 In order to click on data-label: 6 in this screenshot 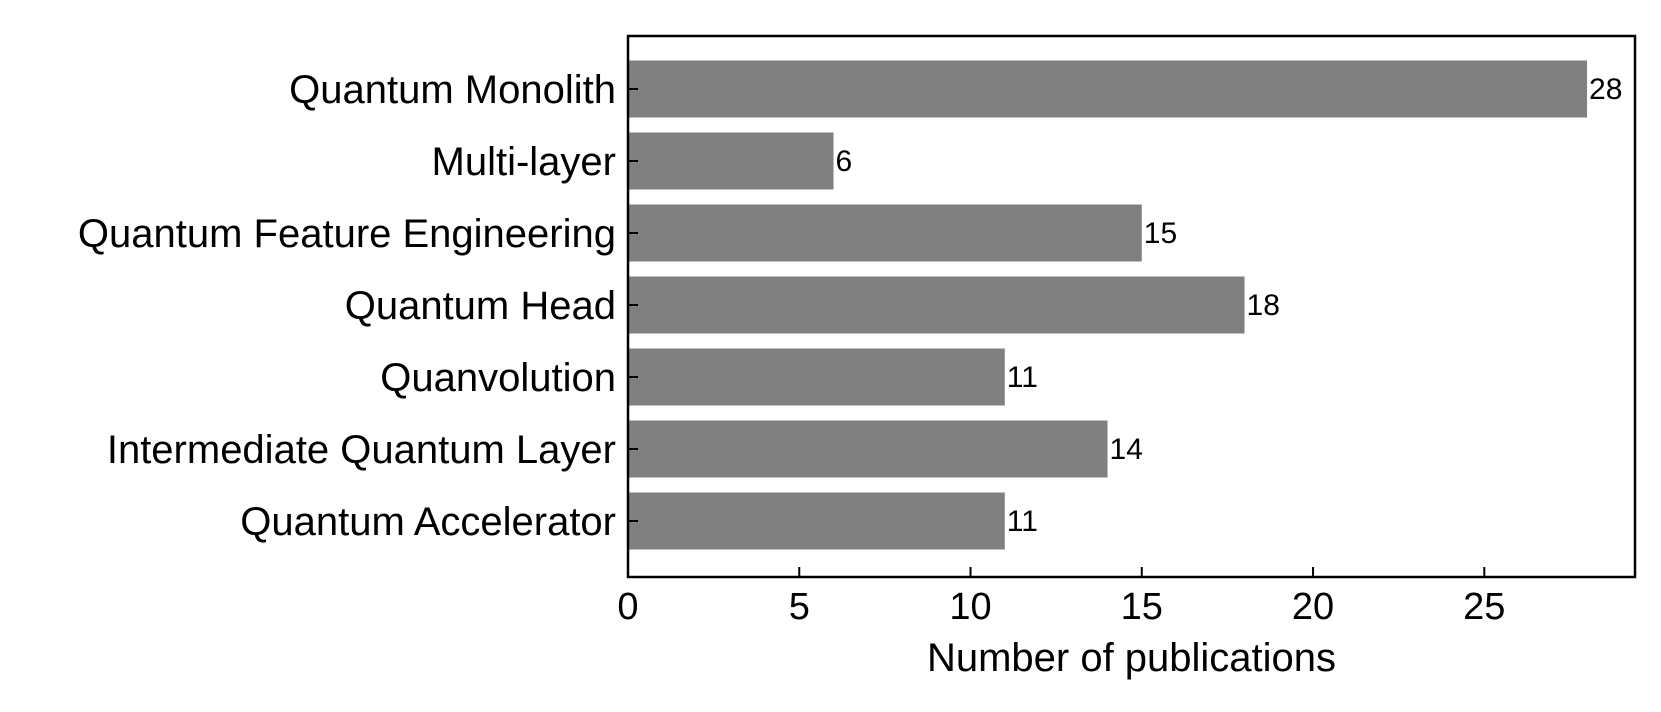, I will do `click(844, 161)`.